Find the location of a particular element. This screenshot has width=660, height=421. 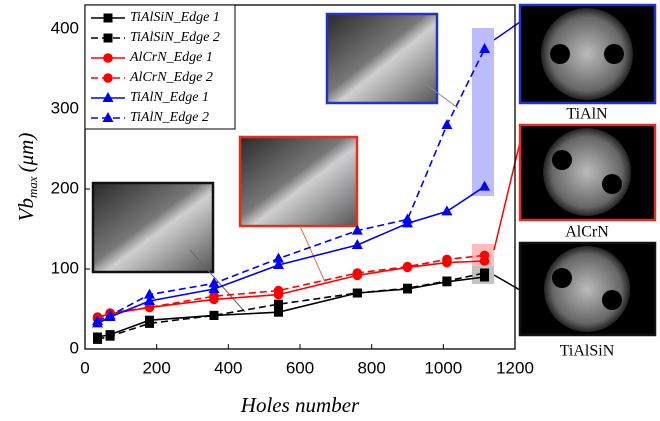

x-tick-label: 0 is located at coordinates (84, 367).